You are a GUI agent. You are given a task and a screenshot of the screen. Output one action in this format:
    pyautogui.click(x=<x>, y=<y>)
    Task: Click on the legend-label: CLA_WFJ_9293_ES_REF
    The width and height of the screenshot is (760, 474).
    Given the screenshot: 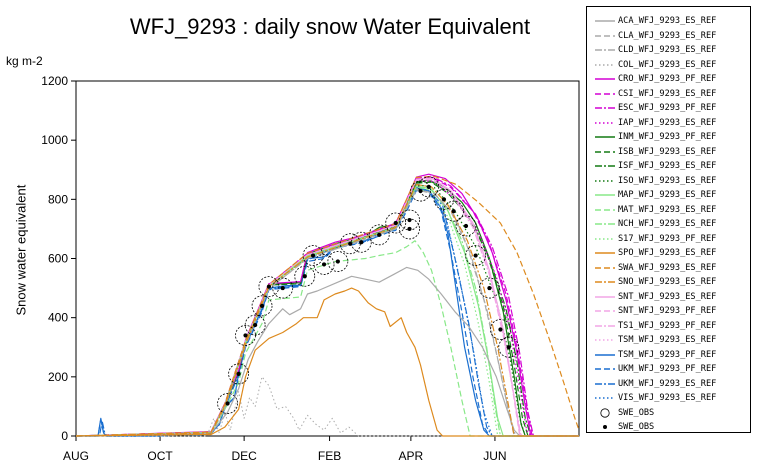 What is the action you would take?
    pyautogui.click(x=667, y=35)
    